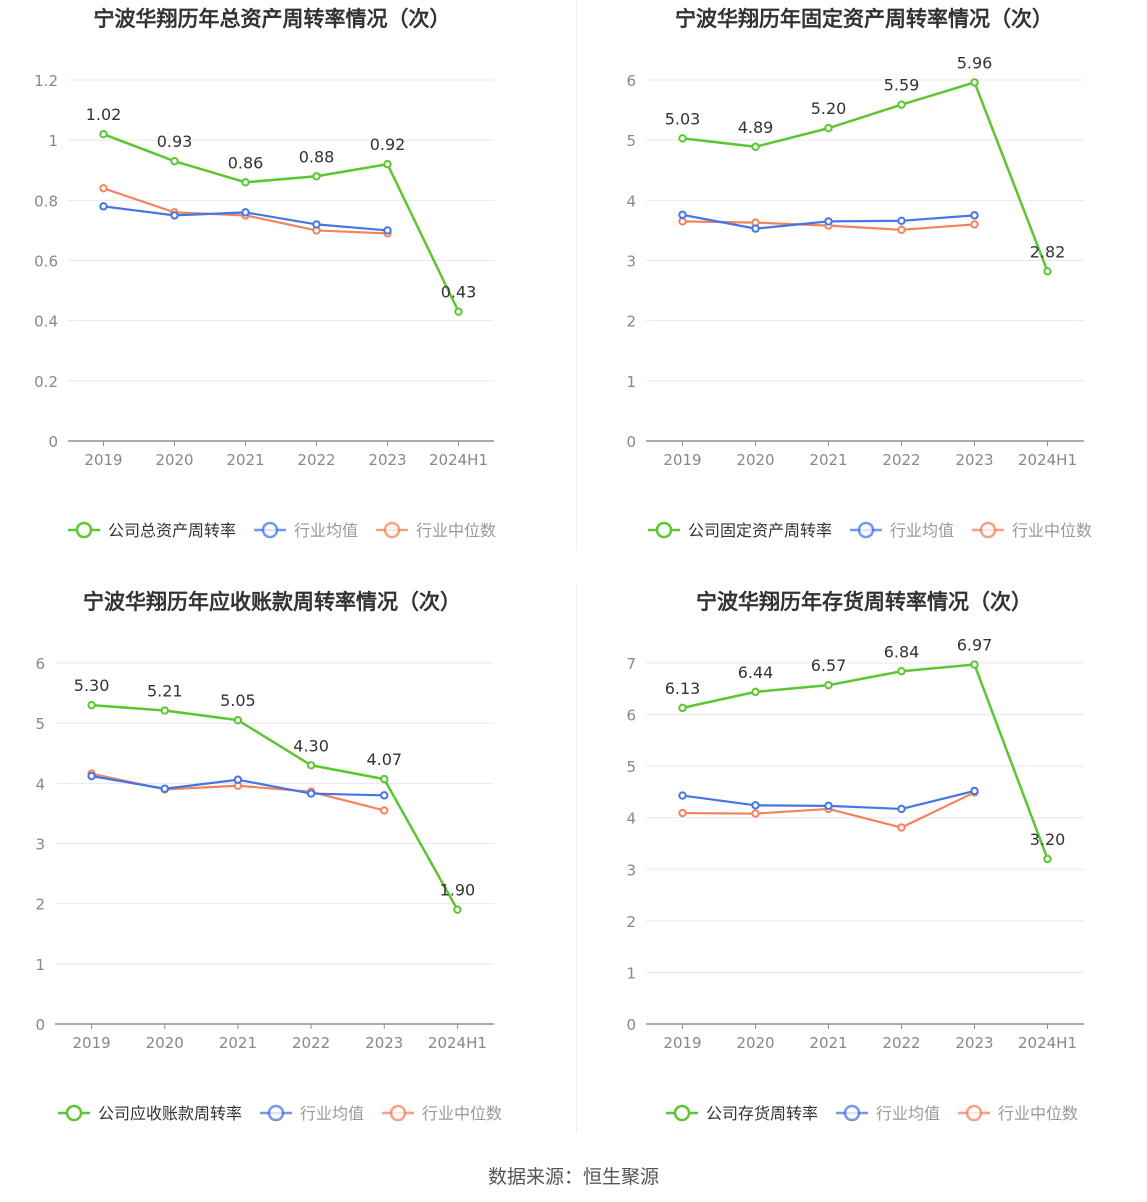 Image resolution: width=1147 pixels, height=1202 pixels. Describe the element at coordinates (459, 292) in the screenshot. I see `data-label: 0.43` at that location.